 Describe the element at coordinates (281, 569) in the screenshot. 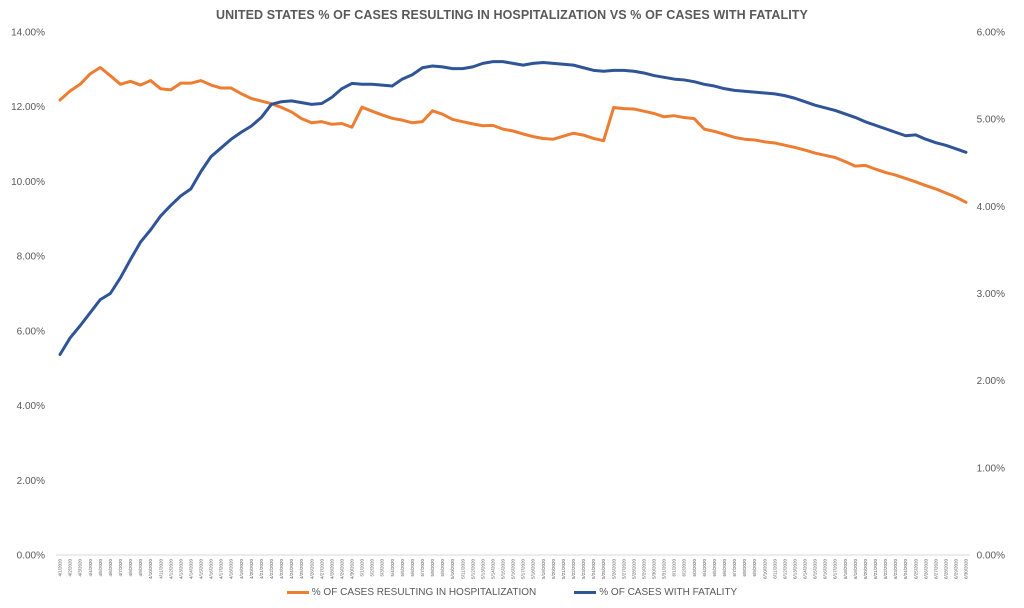

I see `x-tick-label: 4/23/2020` at that location.